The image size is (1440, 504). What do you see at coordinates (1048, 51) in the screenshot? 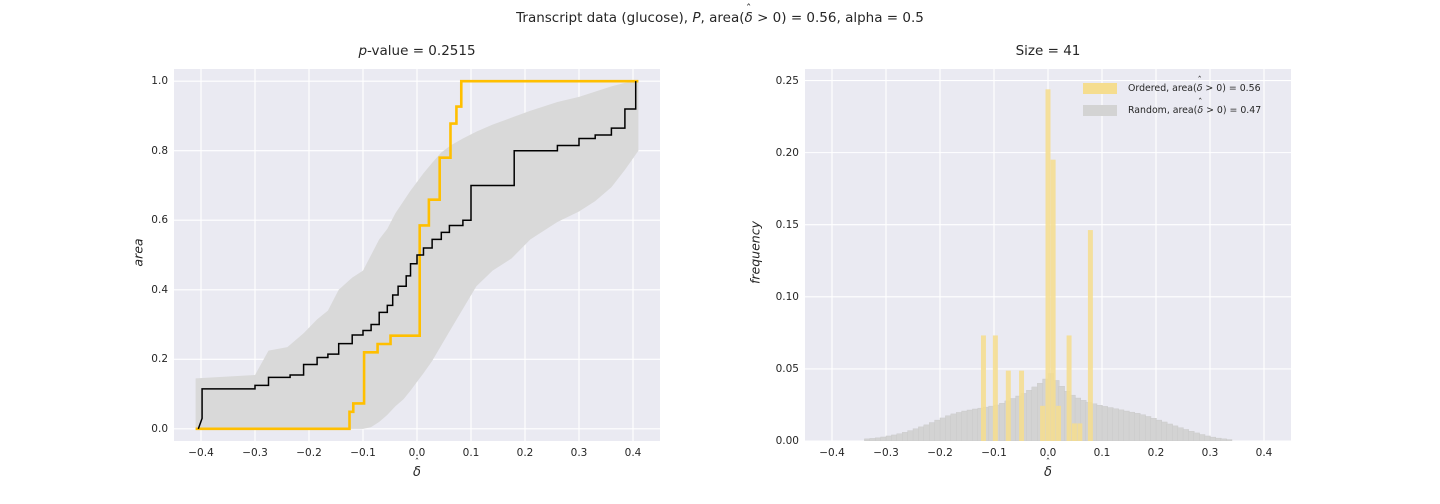
I see `right-panel-title: Size = 41` at bounding box center [1048, 51].